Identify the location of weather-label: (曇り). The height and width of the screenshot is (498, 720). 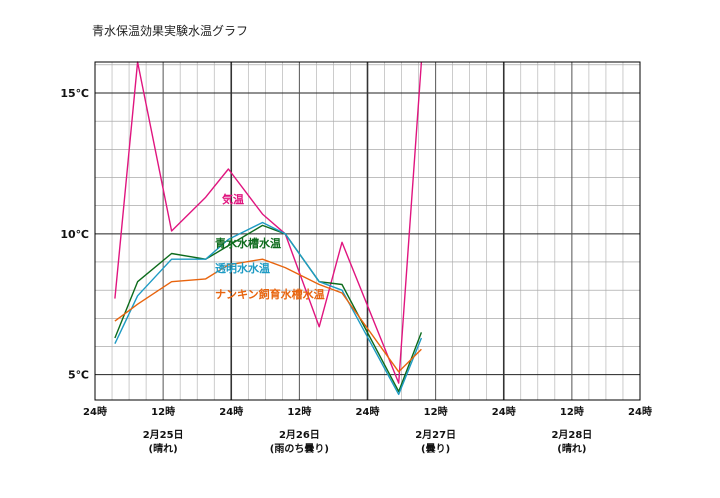
(435, 448).